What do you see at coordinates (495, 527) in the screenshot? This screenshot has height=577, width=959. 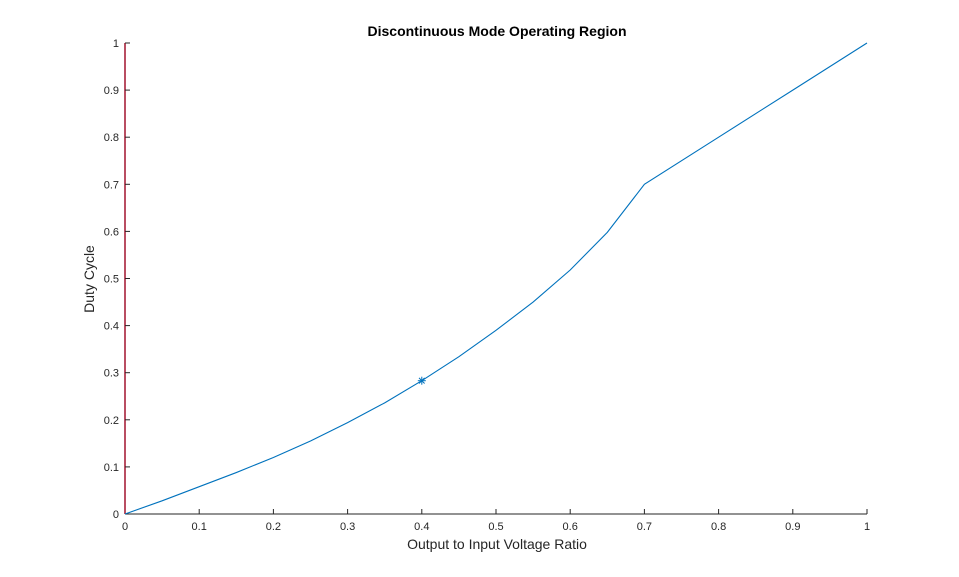 I see `x-tick-label: 0.5` at bounding box center [495, 527].